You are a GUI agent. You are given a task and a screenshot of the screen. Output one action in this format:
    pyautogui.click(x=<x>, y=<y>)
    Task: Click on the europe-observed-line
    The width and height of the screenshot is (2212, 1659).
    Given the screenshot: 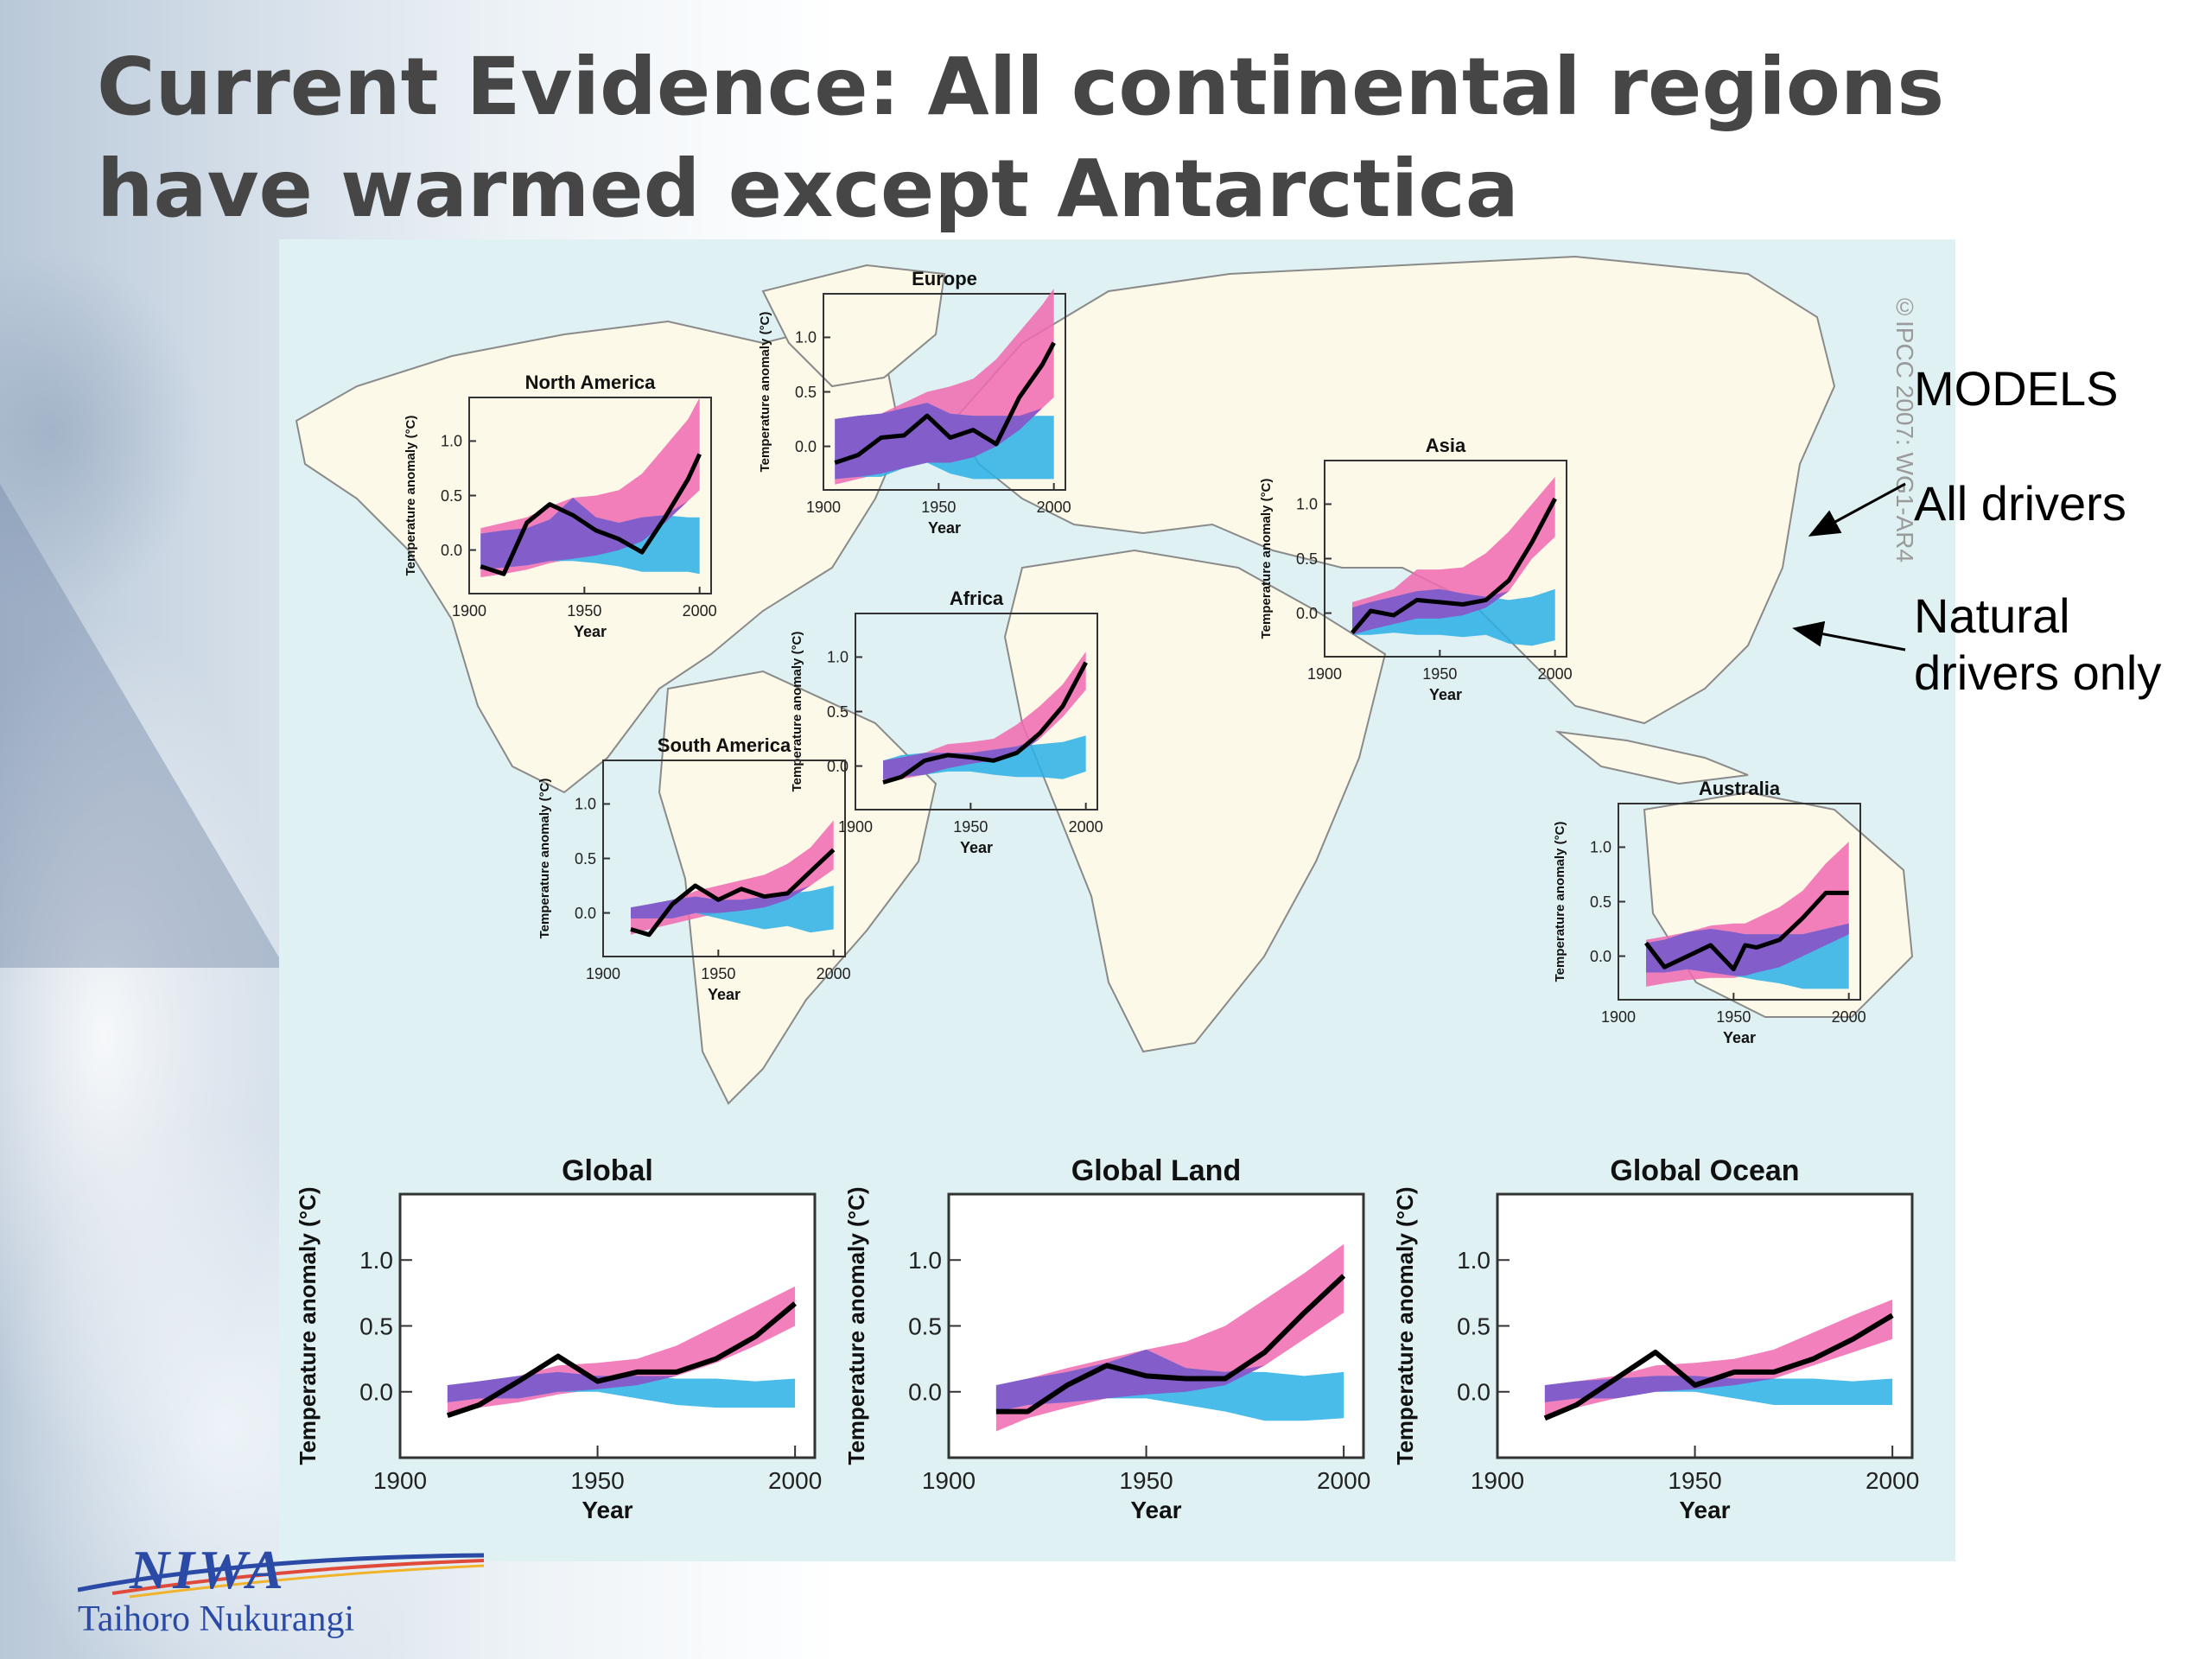 What is the action you would take?
    pyautogui.click(x=945, y=403)
    